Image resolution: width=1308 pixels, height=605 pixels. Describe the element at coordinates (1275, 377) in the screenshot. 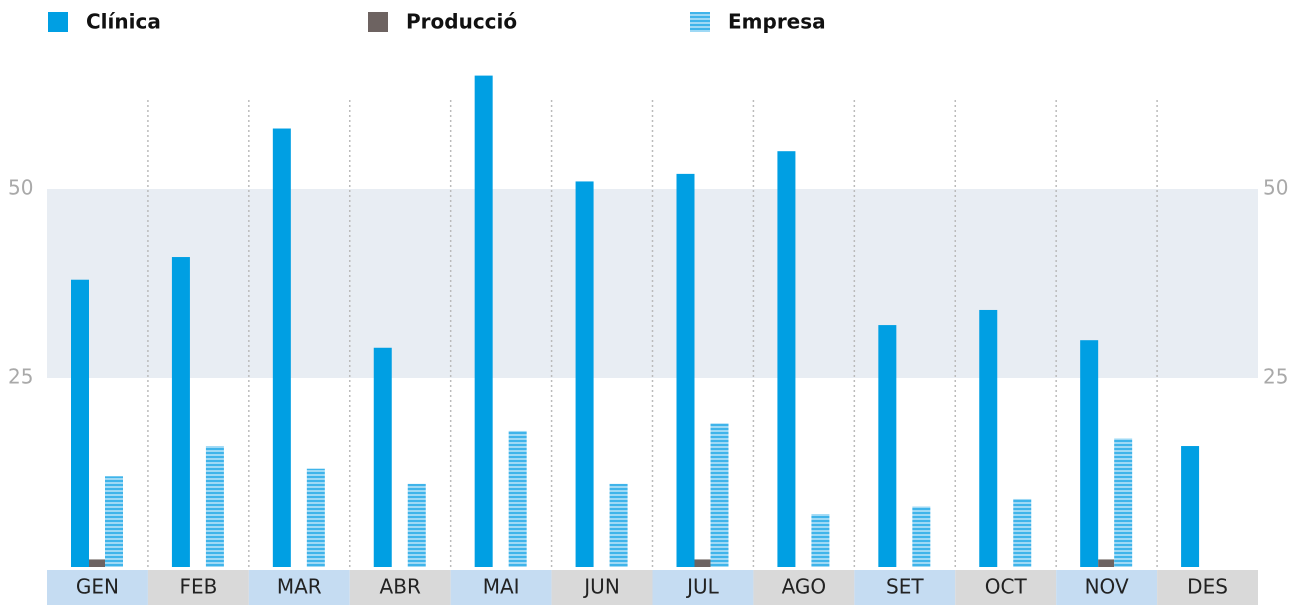

I see `y-tick-label-right: 25` at that location.